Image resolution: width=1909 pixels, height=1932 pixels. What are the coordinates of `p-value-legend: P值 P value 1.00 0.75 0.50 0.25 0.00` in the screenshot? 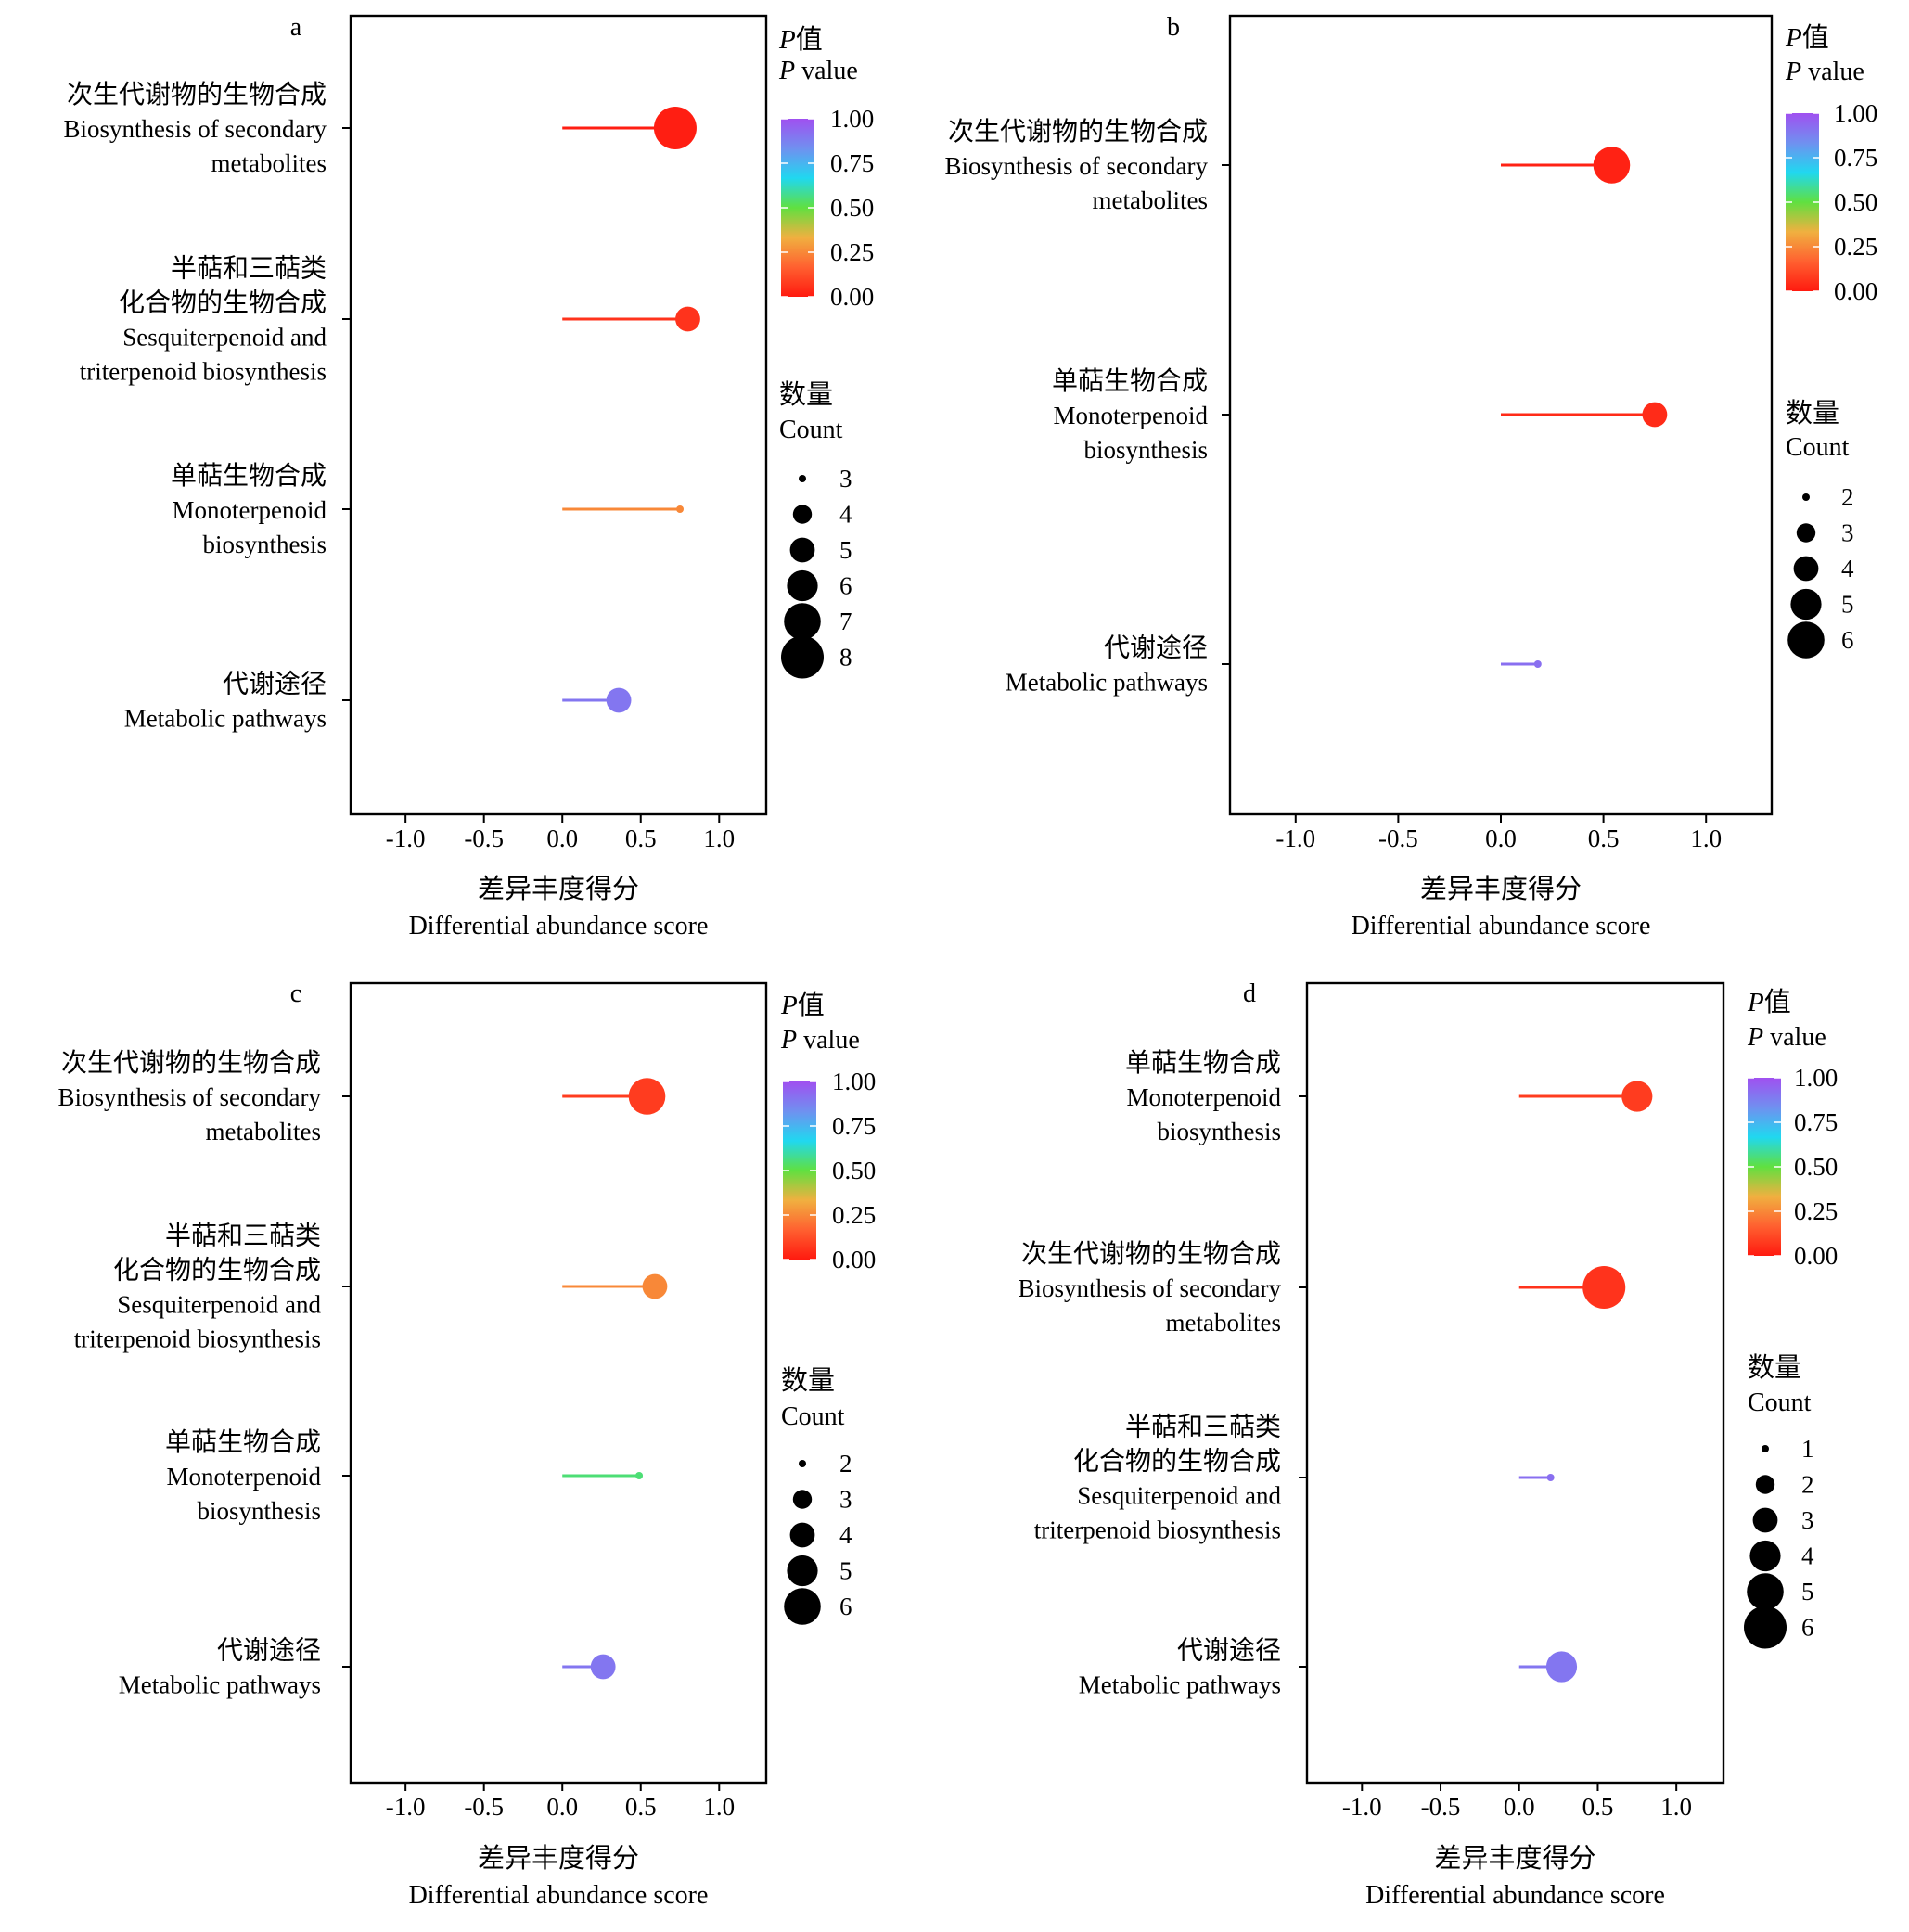 It's located at (828, 1131).